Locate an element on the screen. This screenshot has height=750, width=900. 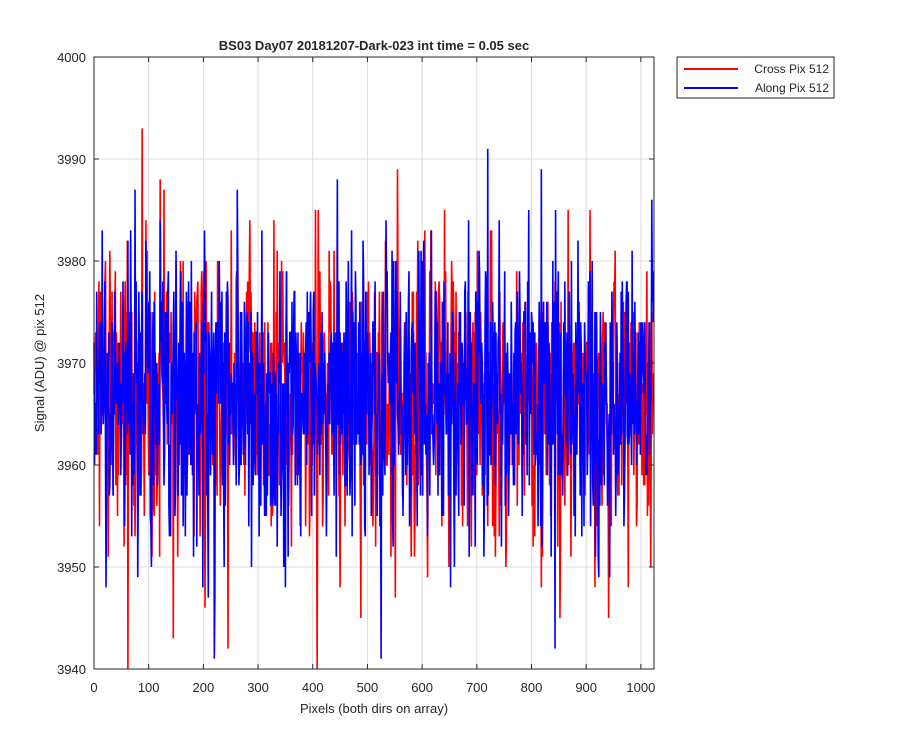
legend-label-along: Along Pix 512 is located at coordinates (792, 88).